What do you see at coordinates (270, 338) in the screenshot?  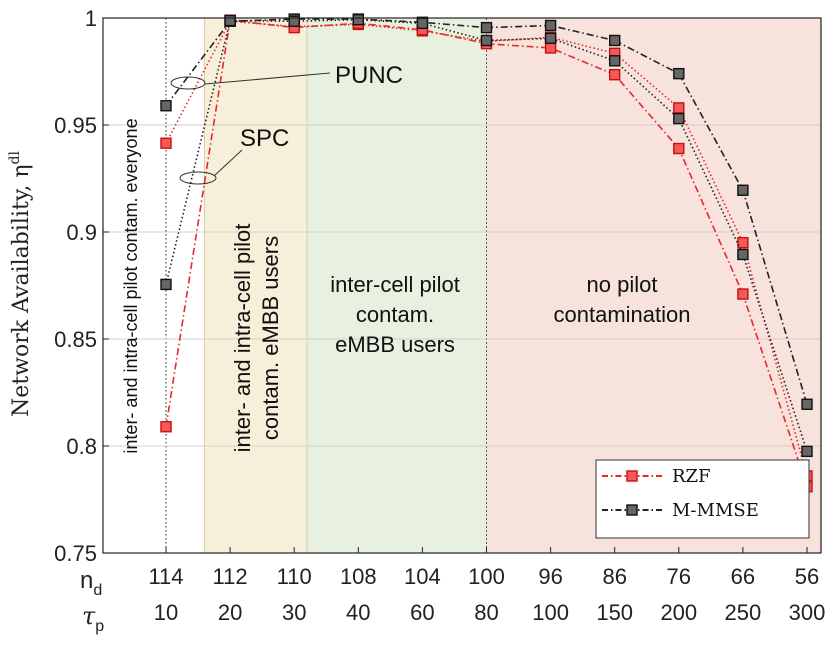 I see `region-label-line: contam. eMBB users` at bounding box center [270, 338].